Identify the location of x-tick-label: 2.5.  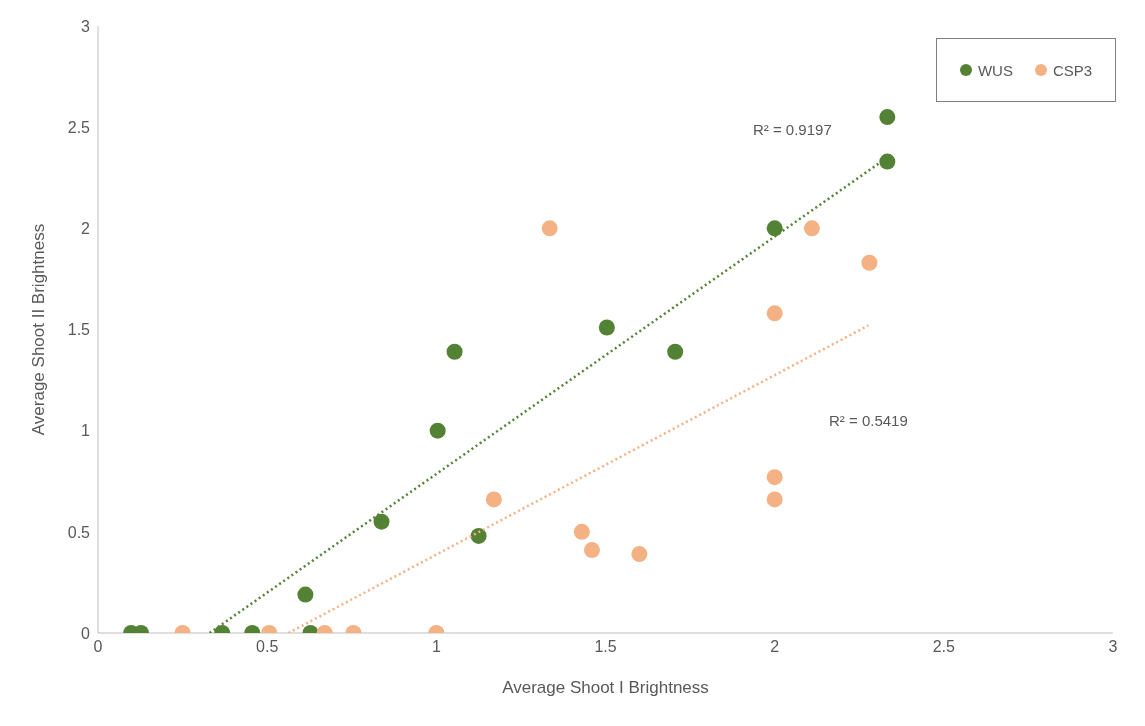
(944, 647).